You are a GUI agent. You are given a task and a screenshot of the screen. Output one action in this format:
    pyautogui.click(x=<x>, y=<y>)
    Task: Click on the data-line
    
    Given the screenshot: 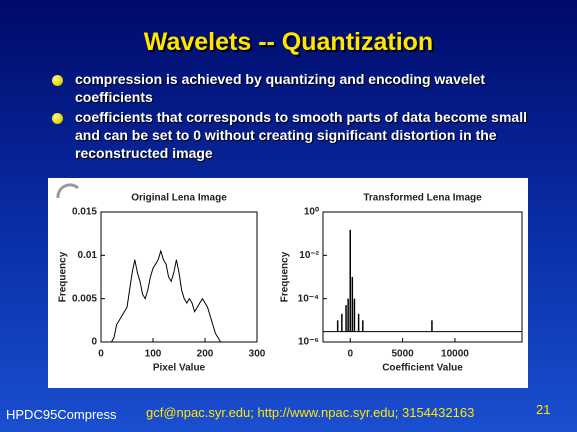 What is the action you would take?
    pyautogui.click(x=167, y=296)
    